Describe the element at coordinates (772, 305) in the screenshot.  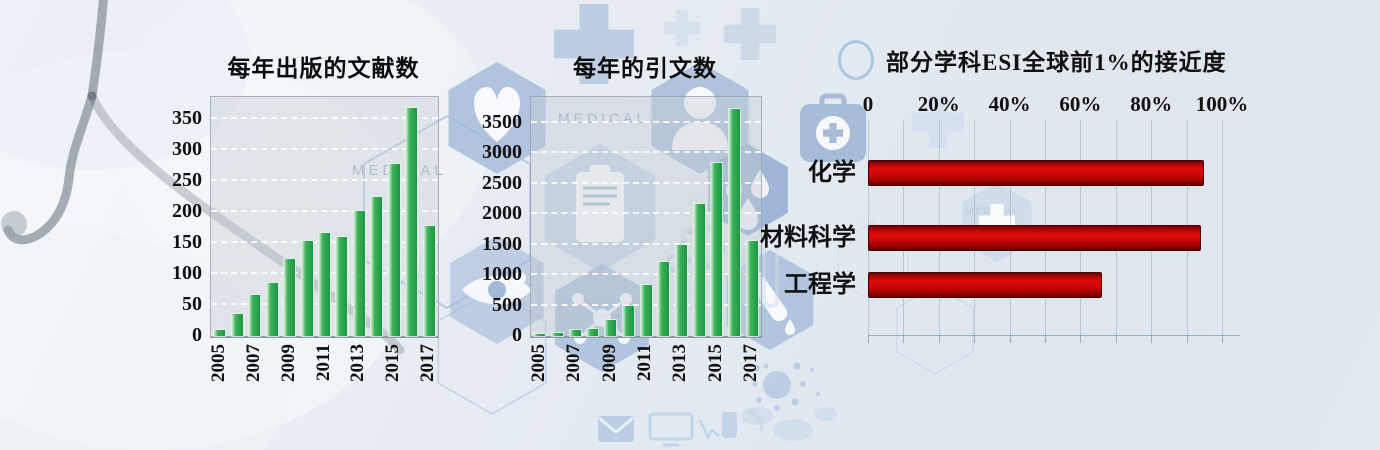
I see `test-tube-icon` at that location.